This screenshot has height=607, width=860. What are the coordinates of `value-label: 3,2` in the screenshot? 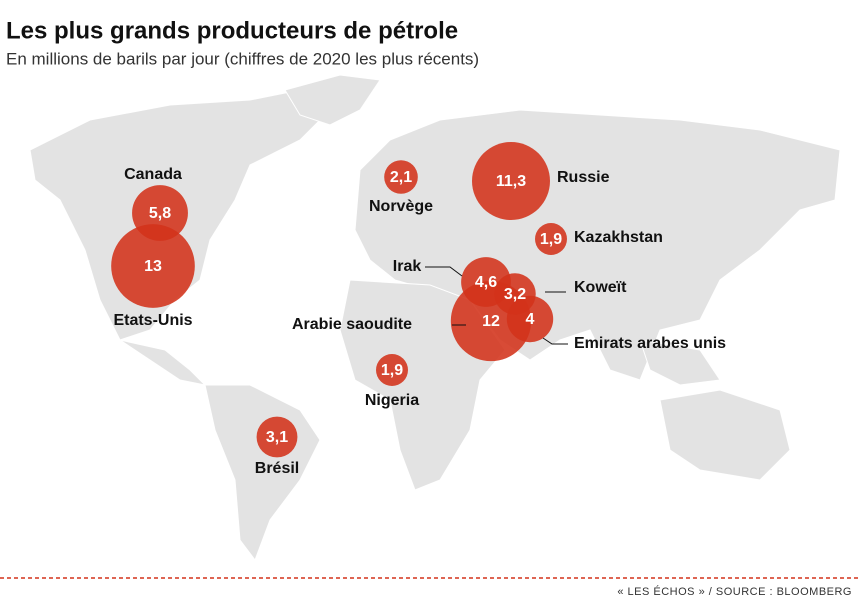 It's located at (515, 294).